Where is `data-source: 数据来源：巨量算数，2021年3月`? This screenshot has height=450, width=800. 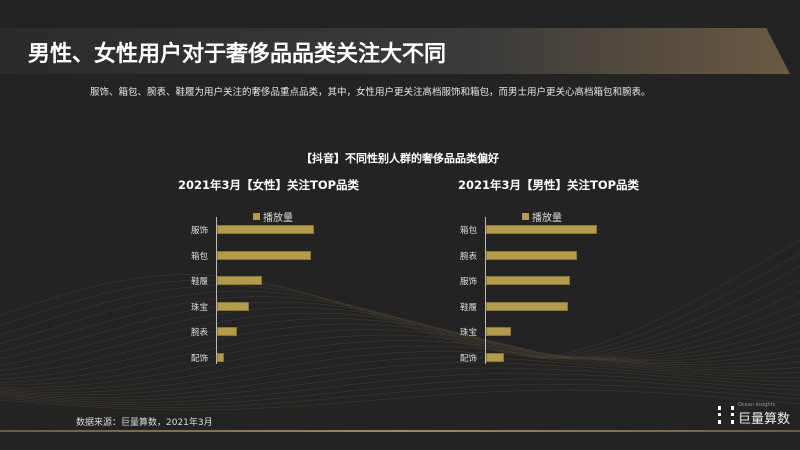 data-source: 数据来源：巨量算数，2021年3月 is located at coordinates (144, 423).